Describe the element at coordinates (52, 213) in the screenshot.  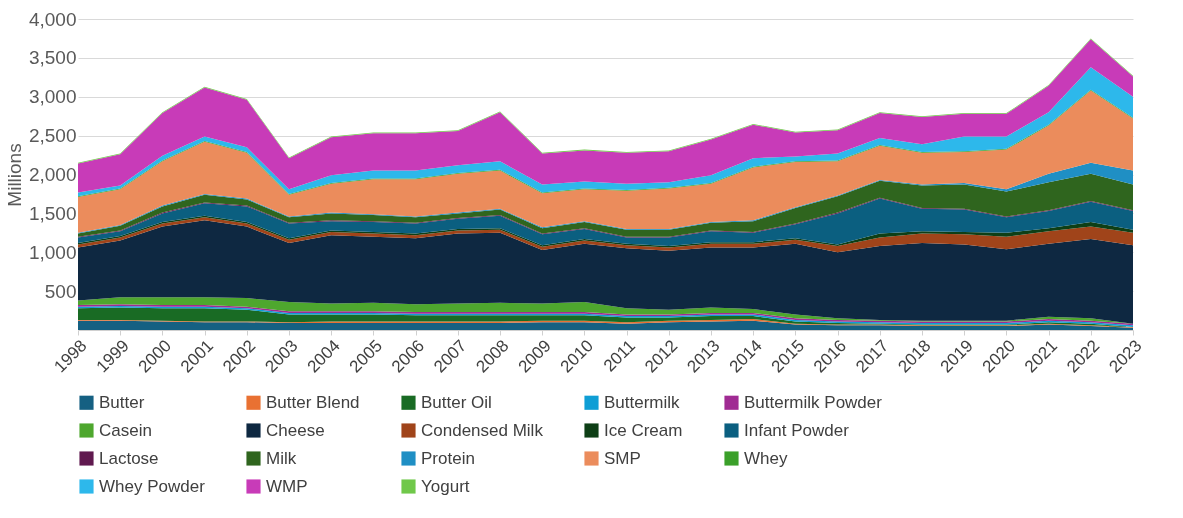
I see `y-tick-label: 1,500` at that location.